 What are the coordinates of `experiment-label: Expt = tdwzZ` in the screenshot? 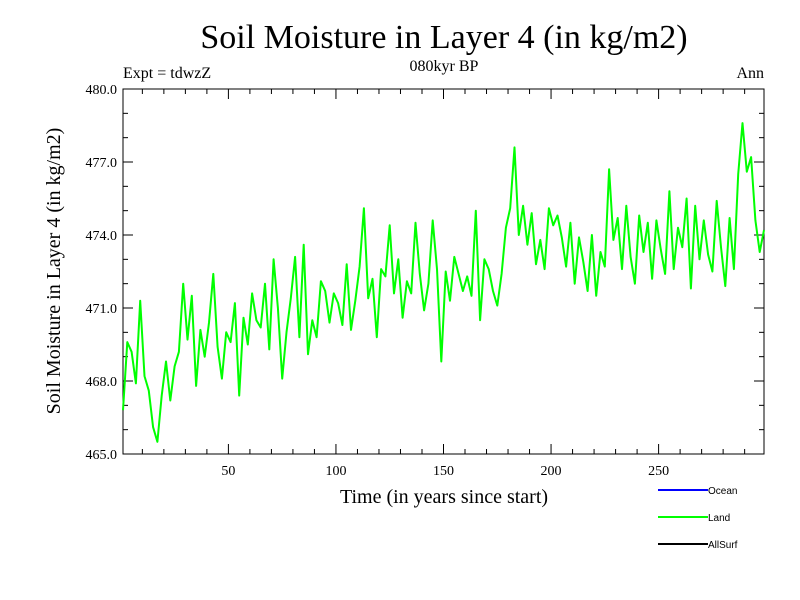 It's located at (167, 73).